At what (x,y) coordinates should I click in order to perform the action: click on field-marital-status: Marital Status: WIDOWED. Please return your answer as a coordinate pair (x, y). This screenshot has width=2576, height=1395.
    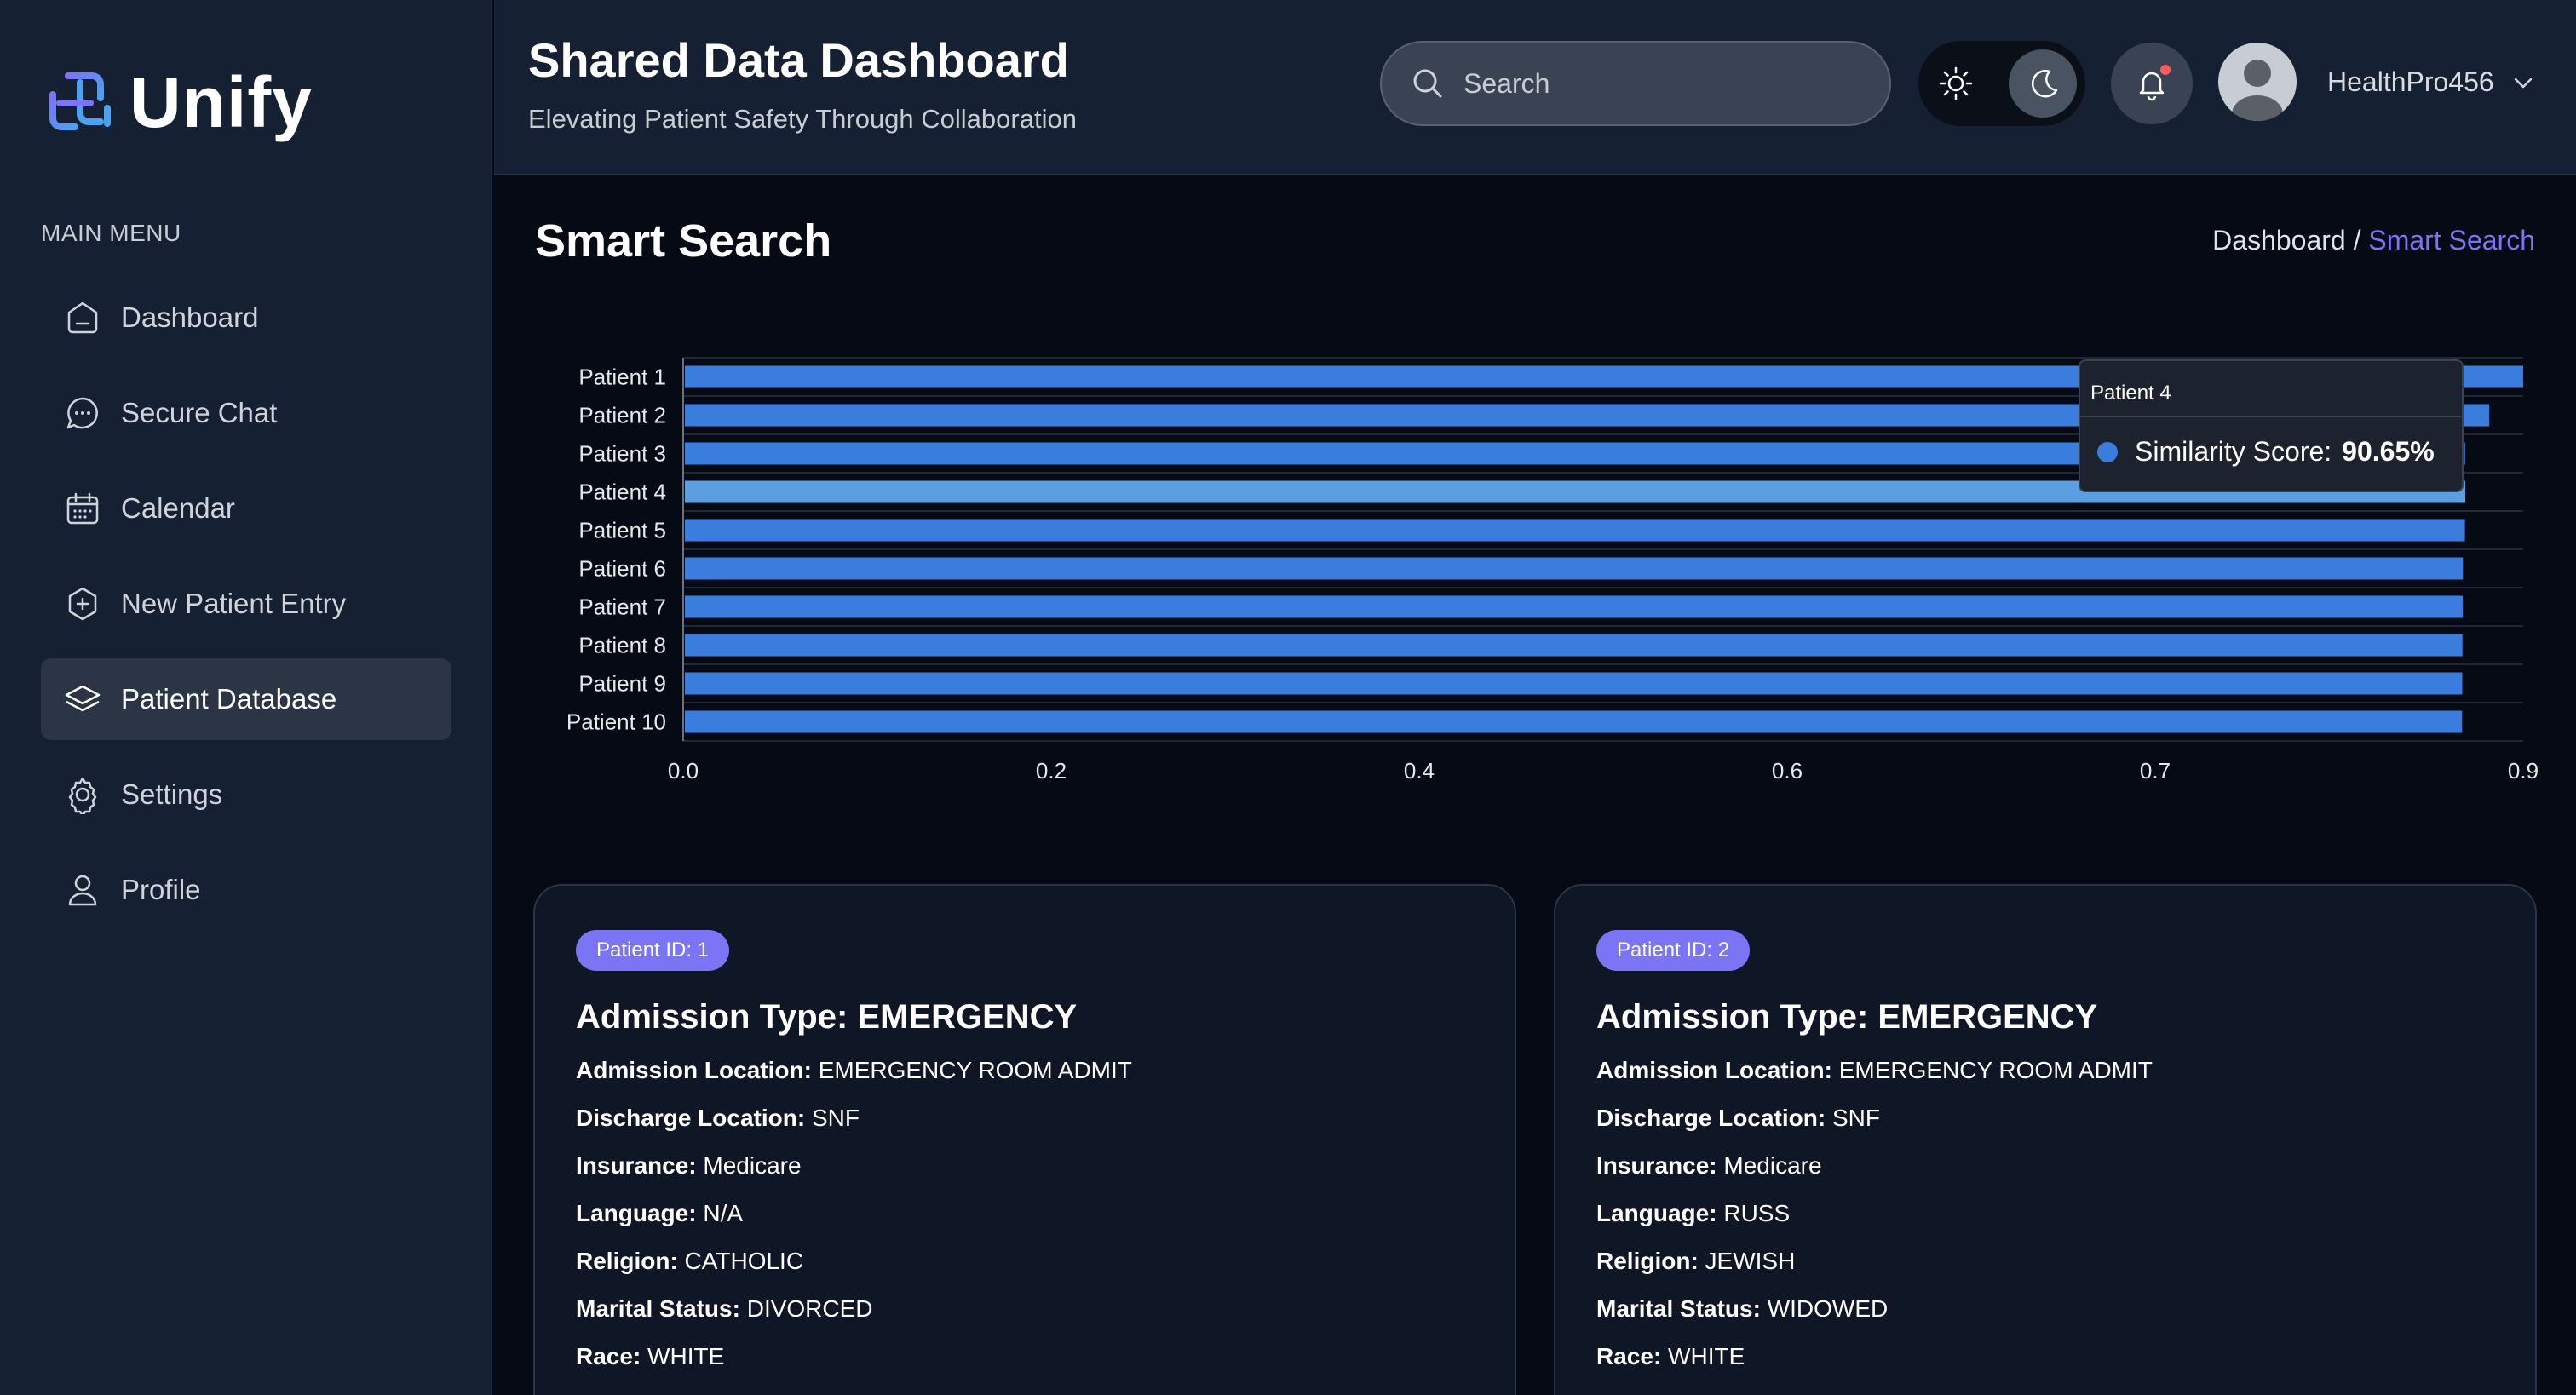
    Looking at the image, I should click on (1743, 1308).